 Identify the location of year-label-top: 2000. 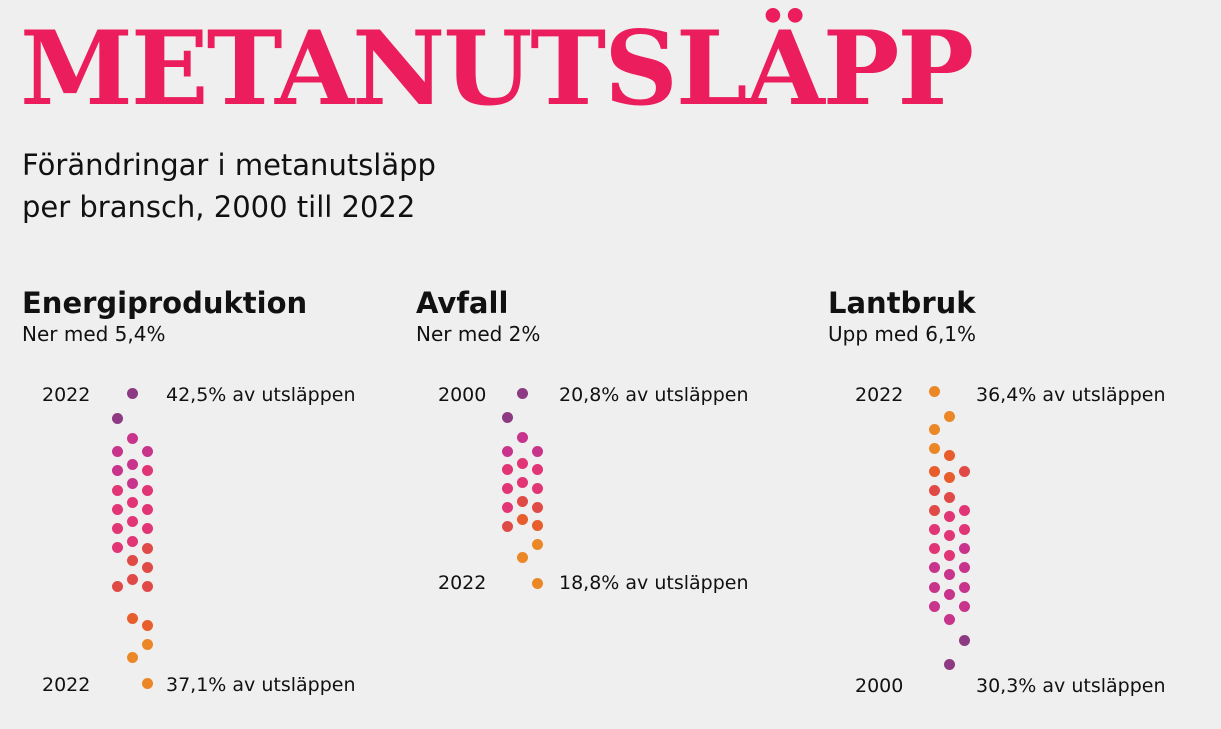
(462, 395).